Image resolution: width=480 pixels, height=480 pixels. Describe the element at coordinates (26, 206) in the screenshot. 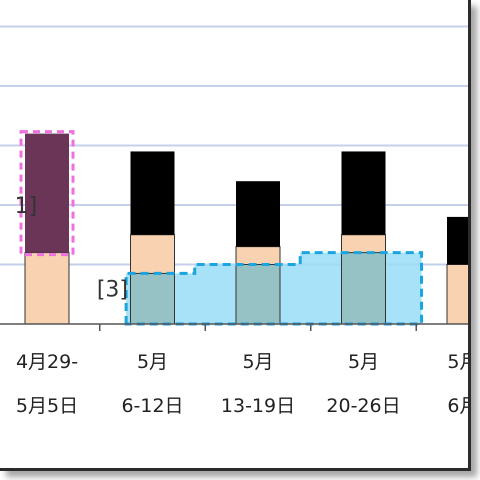

I see `annotation-label: 1]` at that location.